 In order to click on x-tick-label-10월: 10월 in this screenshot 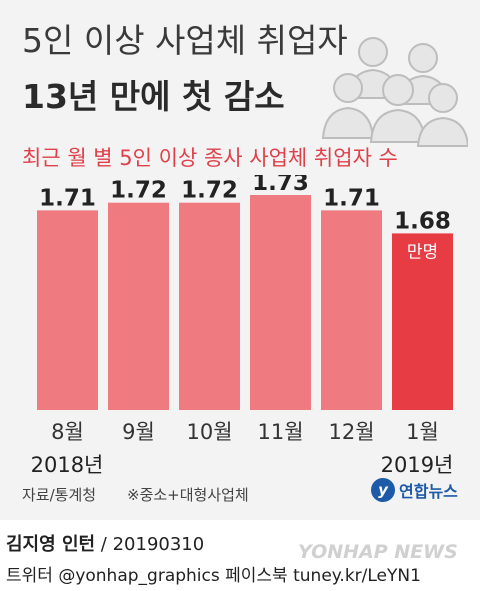, I will do `click(209, 432)`.